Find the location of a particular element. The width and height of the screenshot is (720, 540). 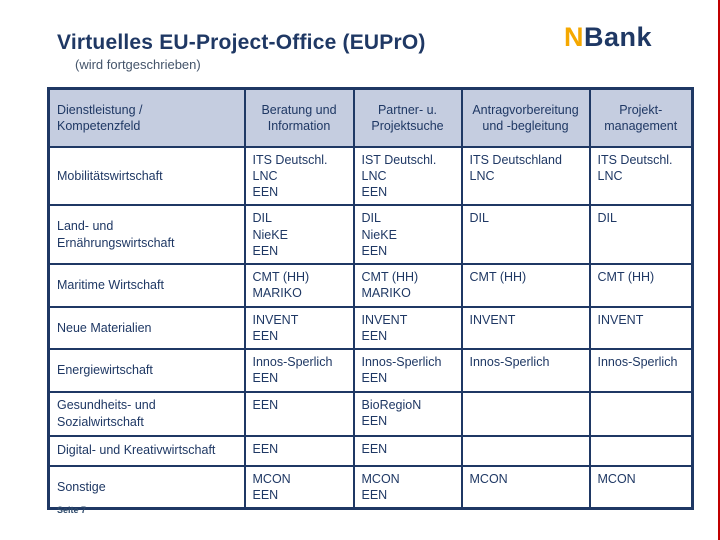

row-label: Digital- und Kreativwirtschaft is located at coordinates (146, 450).